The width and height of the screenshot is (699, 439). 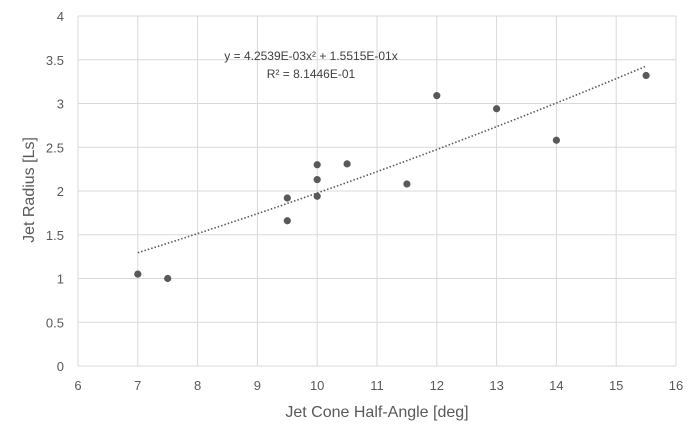 I want to click on x-tick-label: 11, so click(x=377, y=385).